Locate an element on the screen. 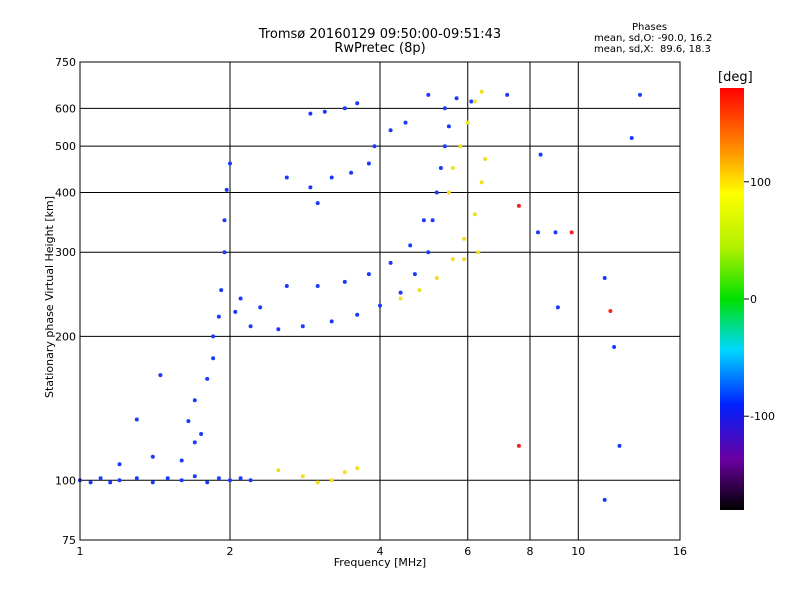  colorbar-tick-label: 100 is located at coordinates (760, 182).